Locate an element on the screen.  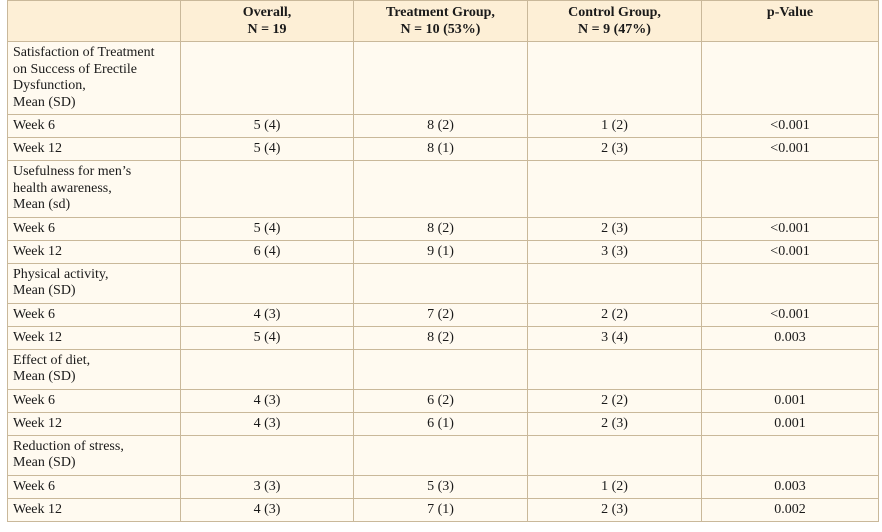
data-row: Week 12 5 (4) 8 (2) 3 (4) 0.003 is located at coordinates (443, 337).